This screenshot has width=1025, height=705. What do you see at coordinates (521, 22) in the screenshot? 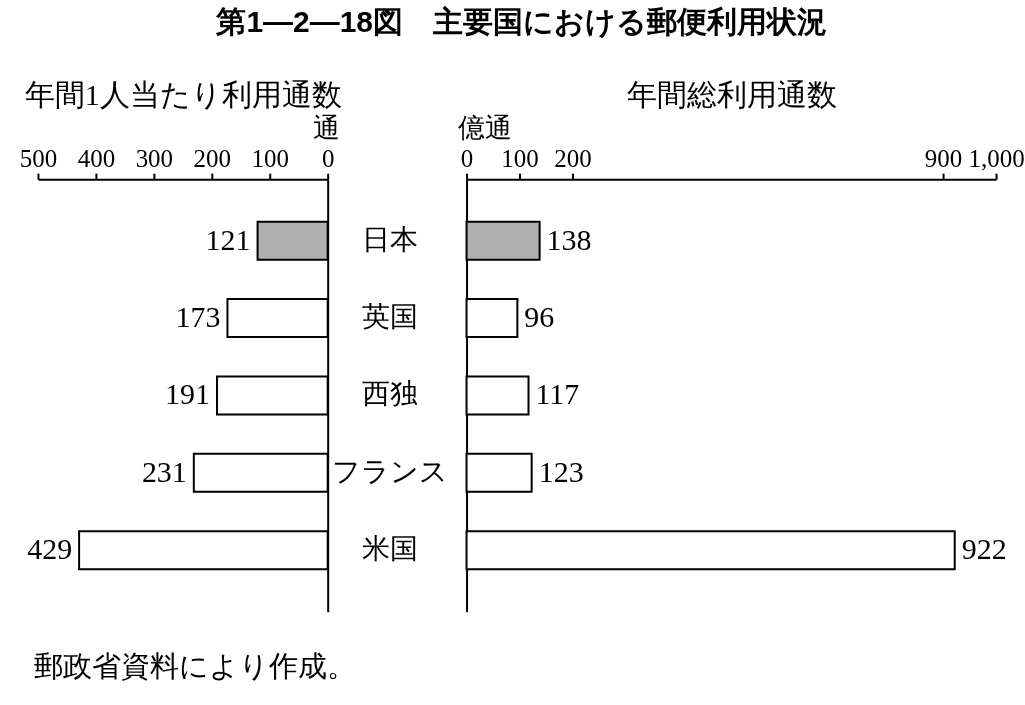
I see `text: 第1―2―18図 主要国における郵便利用状況` at bounding box center [521, 22].